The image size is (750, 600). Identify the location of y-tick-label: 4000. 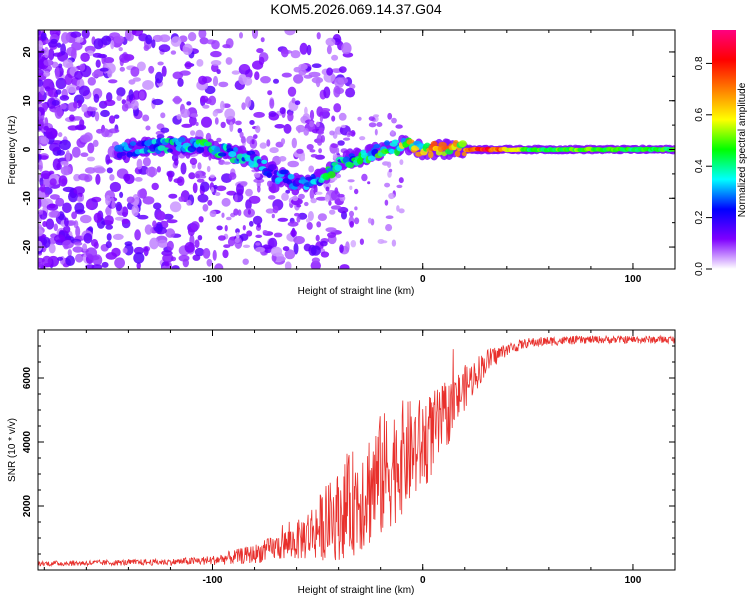
(27, 441).